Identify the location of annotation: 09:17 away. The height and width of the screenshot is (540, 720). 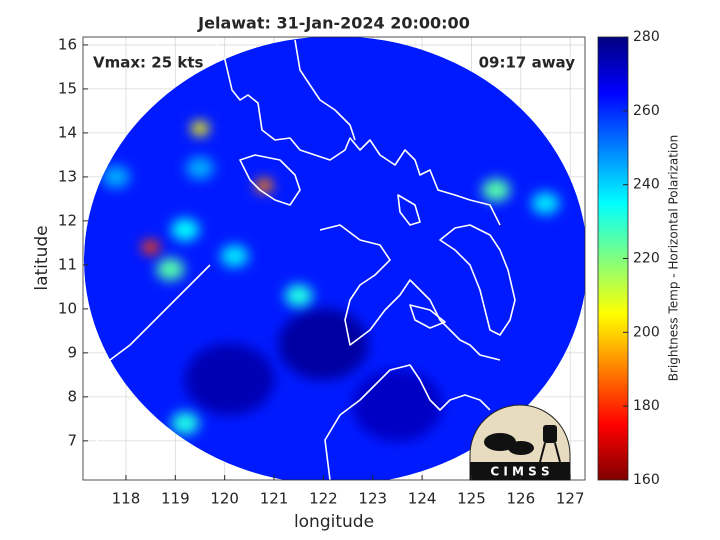
(527, 63).